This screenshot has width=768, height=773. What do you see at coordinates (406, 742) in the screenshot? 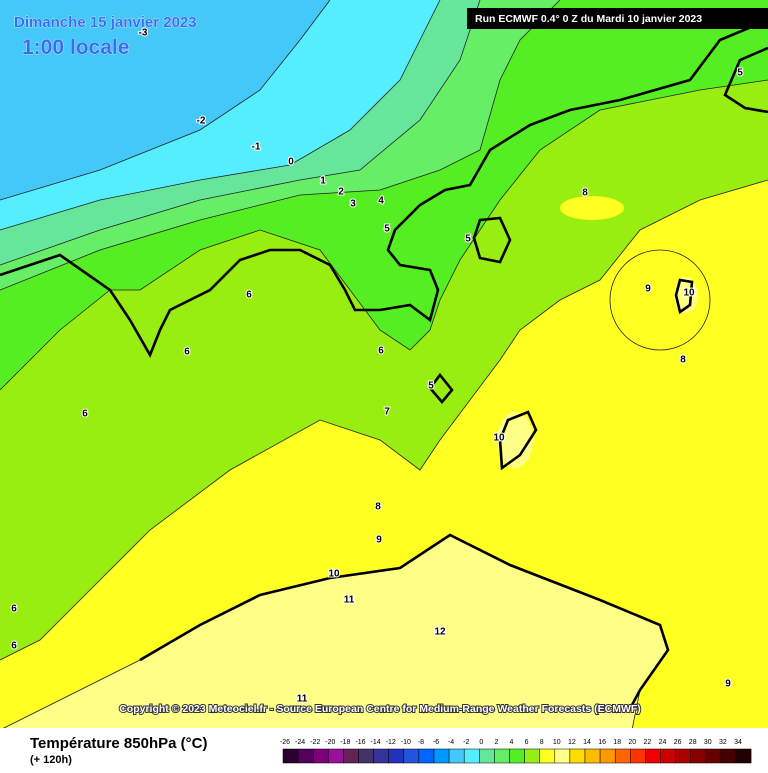
I see `scale-label: -10` at bounding box center [406, 742].